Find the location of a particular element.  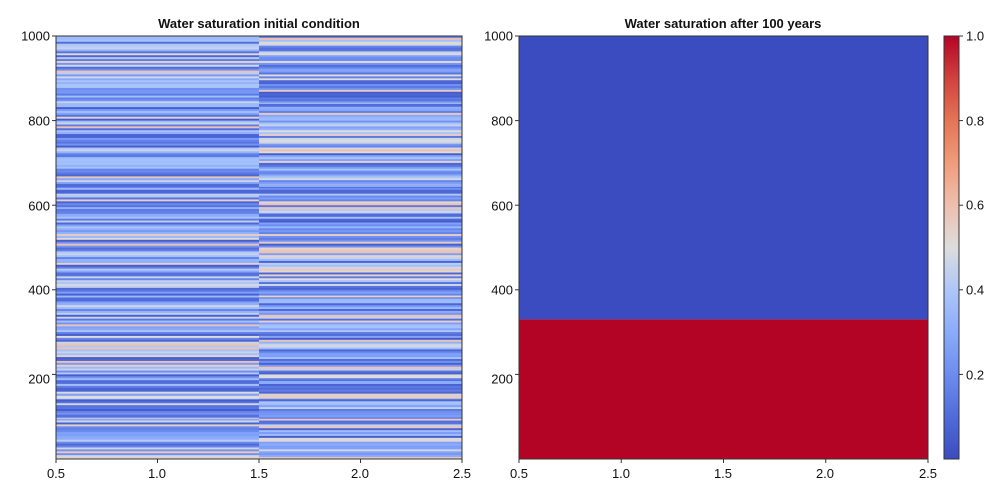

left-xtick-2.0: 2.0 is located at coordinates (360, 473).